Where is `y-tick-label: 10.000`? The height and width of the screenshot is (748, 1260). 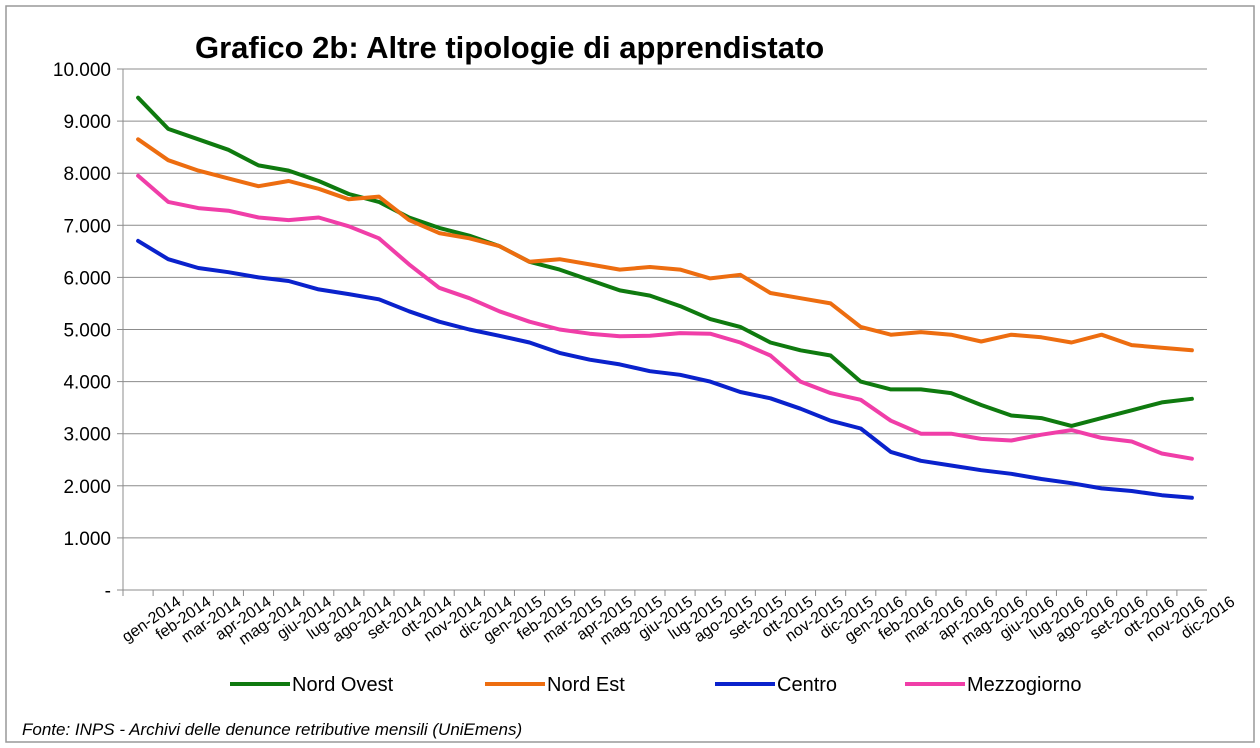 y-tick-label: 10.000 is located at coordinates (82, 70).